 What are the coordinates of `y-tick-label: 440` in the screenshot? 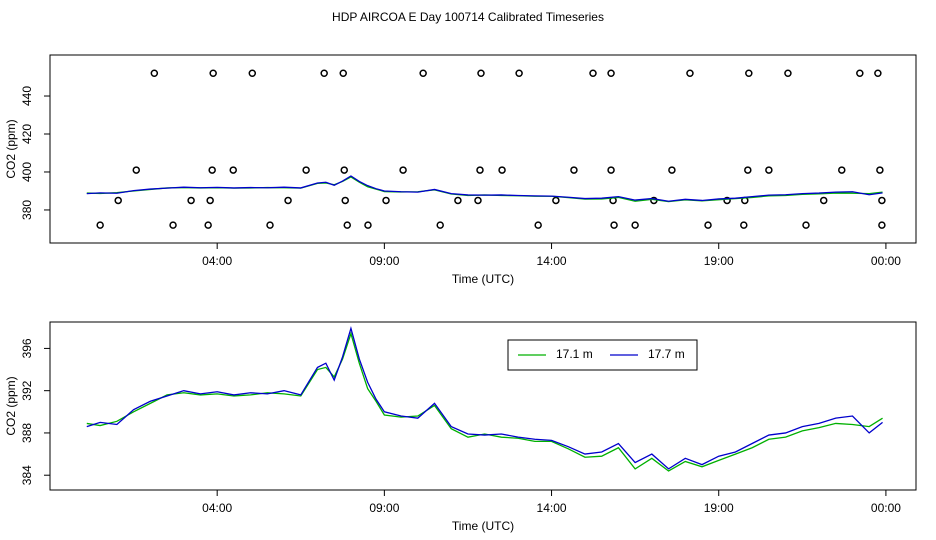 It's located at (27, 96).